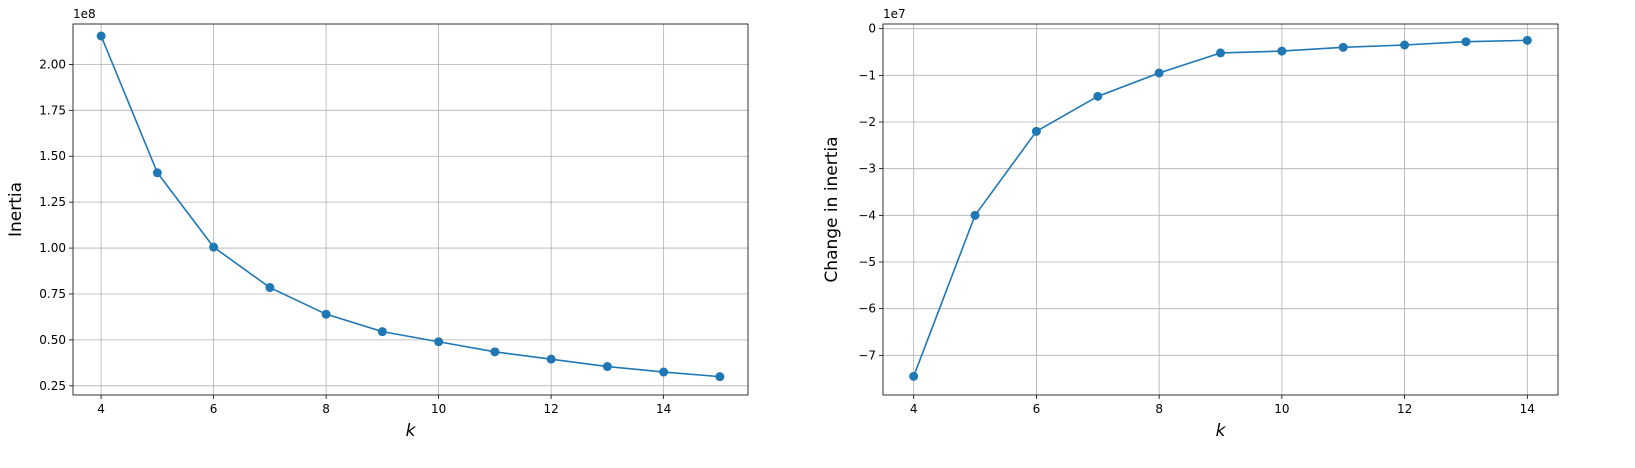  I want to click on y-tick-label: 1.00, so click(52, 248).